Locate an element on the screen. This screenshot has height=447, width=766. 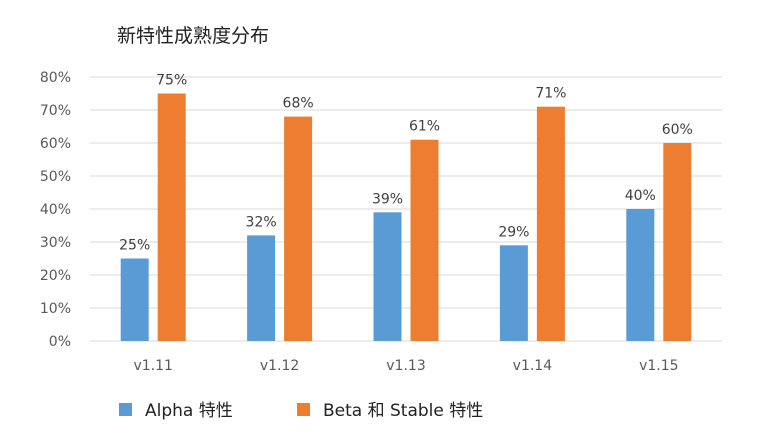
y-tick-label: 60% is located at coordinates (55, 144).